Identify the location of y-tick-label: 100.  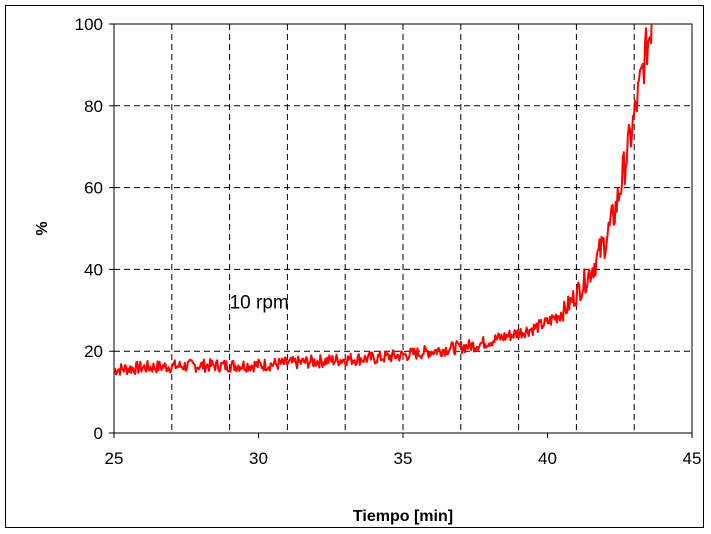
(89, 24).